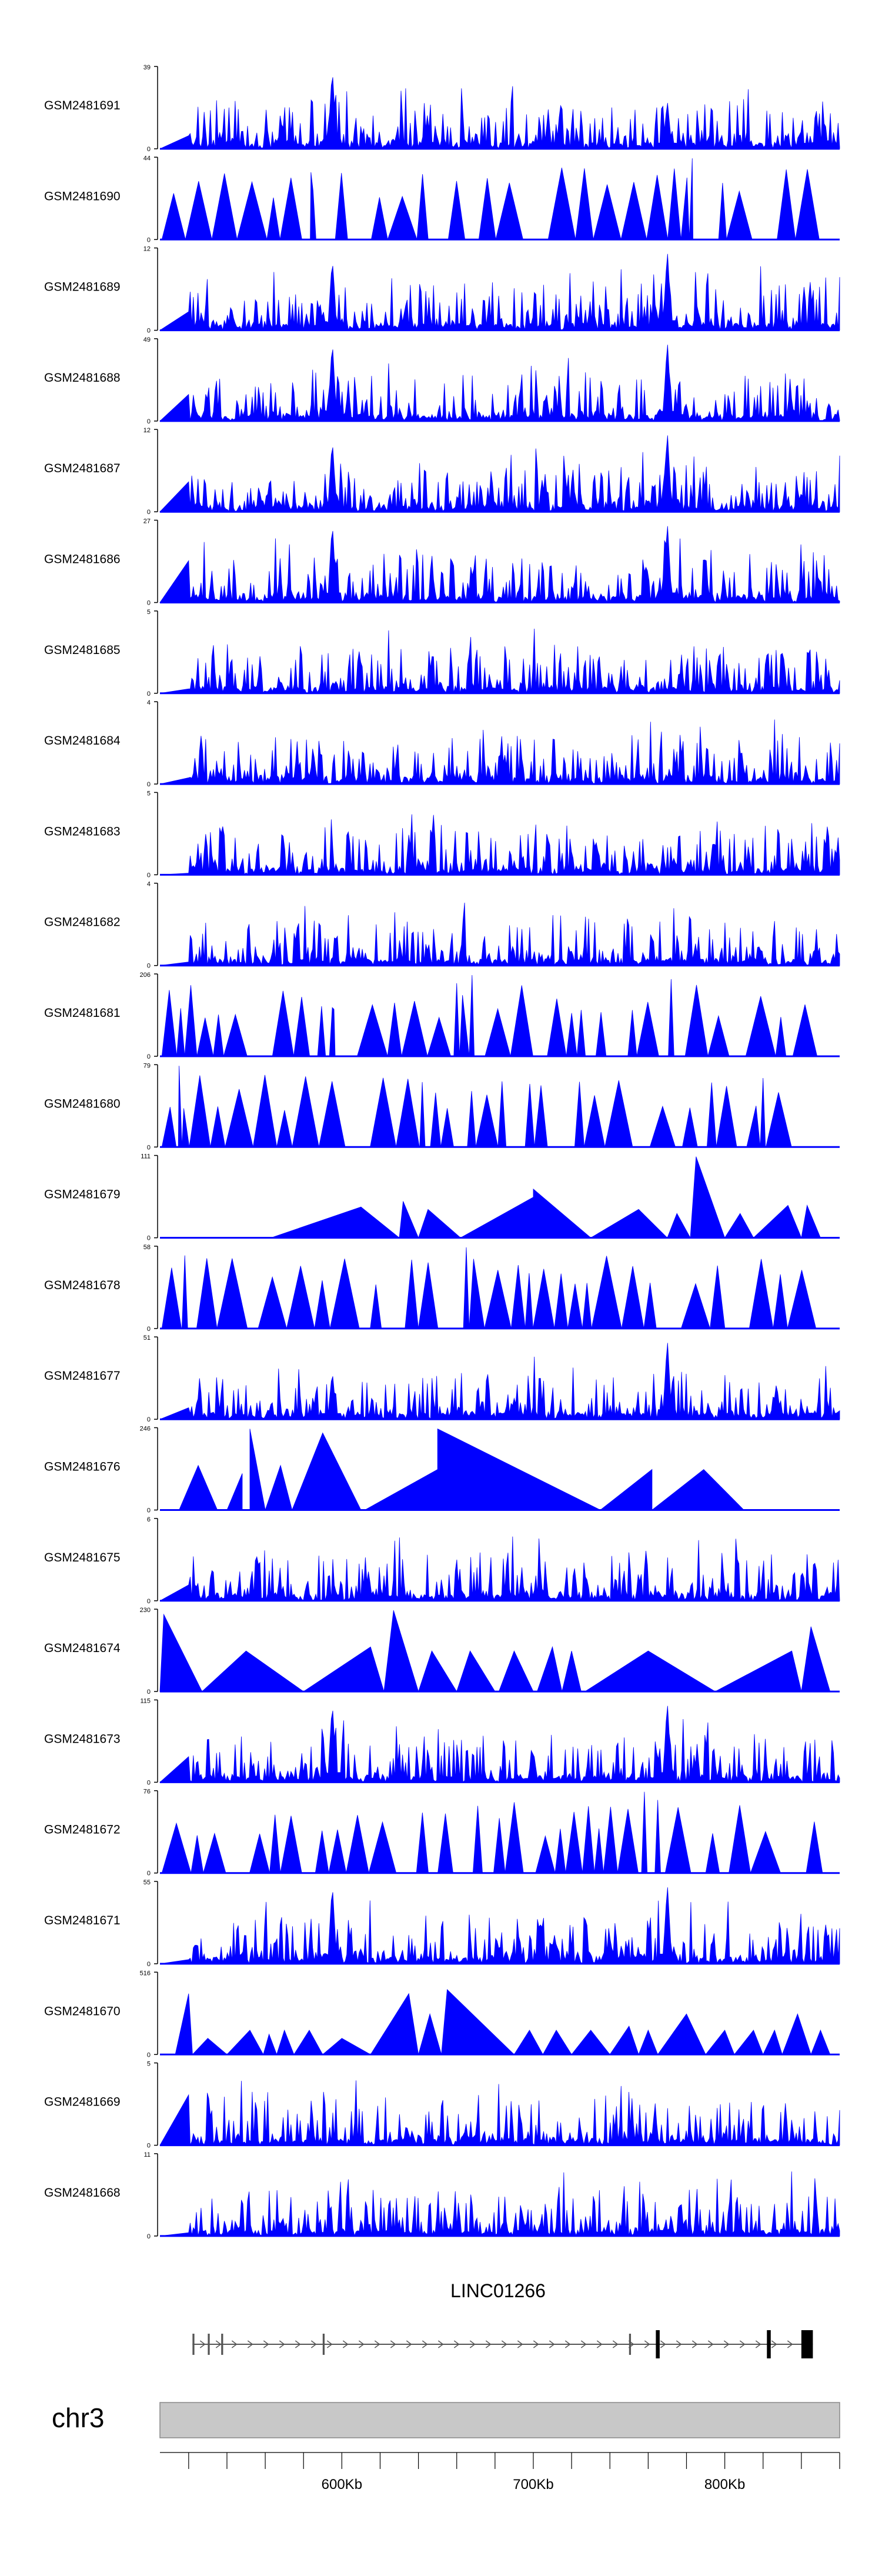 Image resolution: width=882 pixels, height=2576 pixels. What do you see at coordinates (82, 831) in the screenshot?
I see `track-name: GSM2481683` at bounding box center [82, 831].